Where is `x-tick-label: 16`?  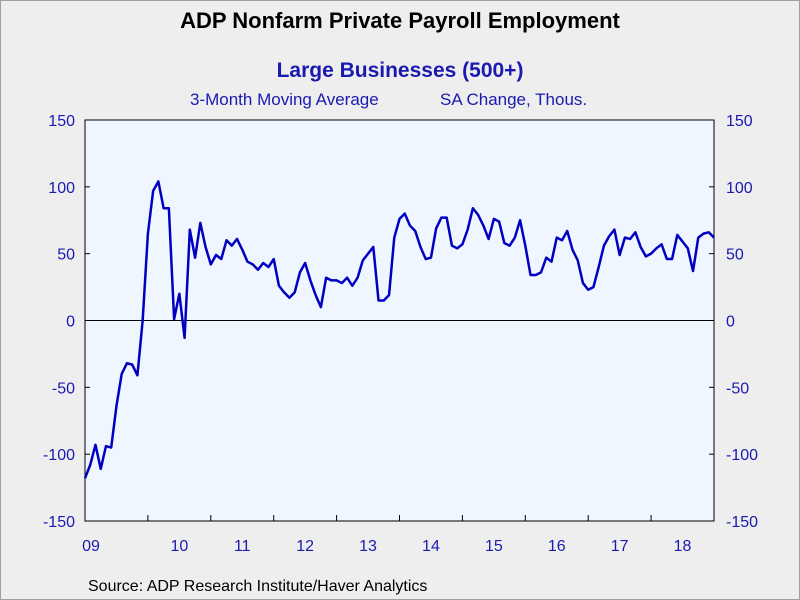 x-tick-label: 16 is located at coordinates (557, 546).